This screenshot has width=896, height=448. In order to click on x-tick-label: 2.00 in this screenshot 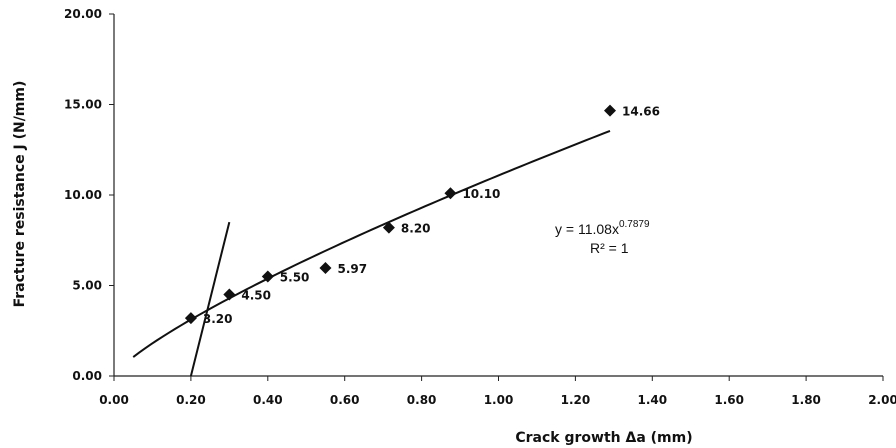, I will do `click(882, 400)`.